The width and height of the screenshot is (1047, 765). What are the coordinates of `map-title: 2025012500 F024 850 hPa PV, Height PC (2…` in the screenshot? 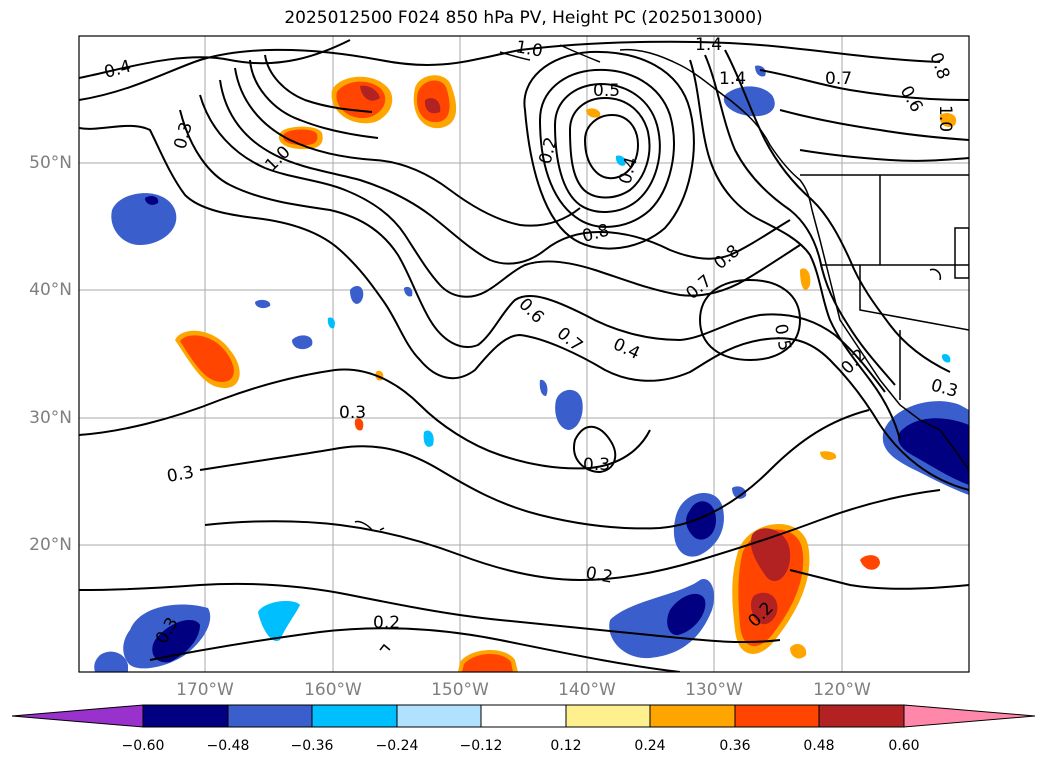 It's located at (523, 18).